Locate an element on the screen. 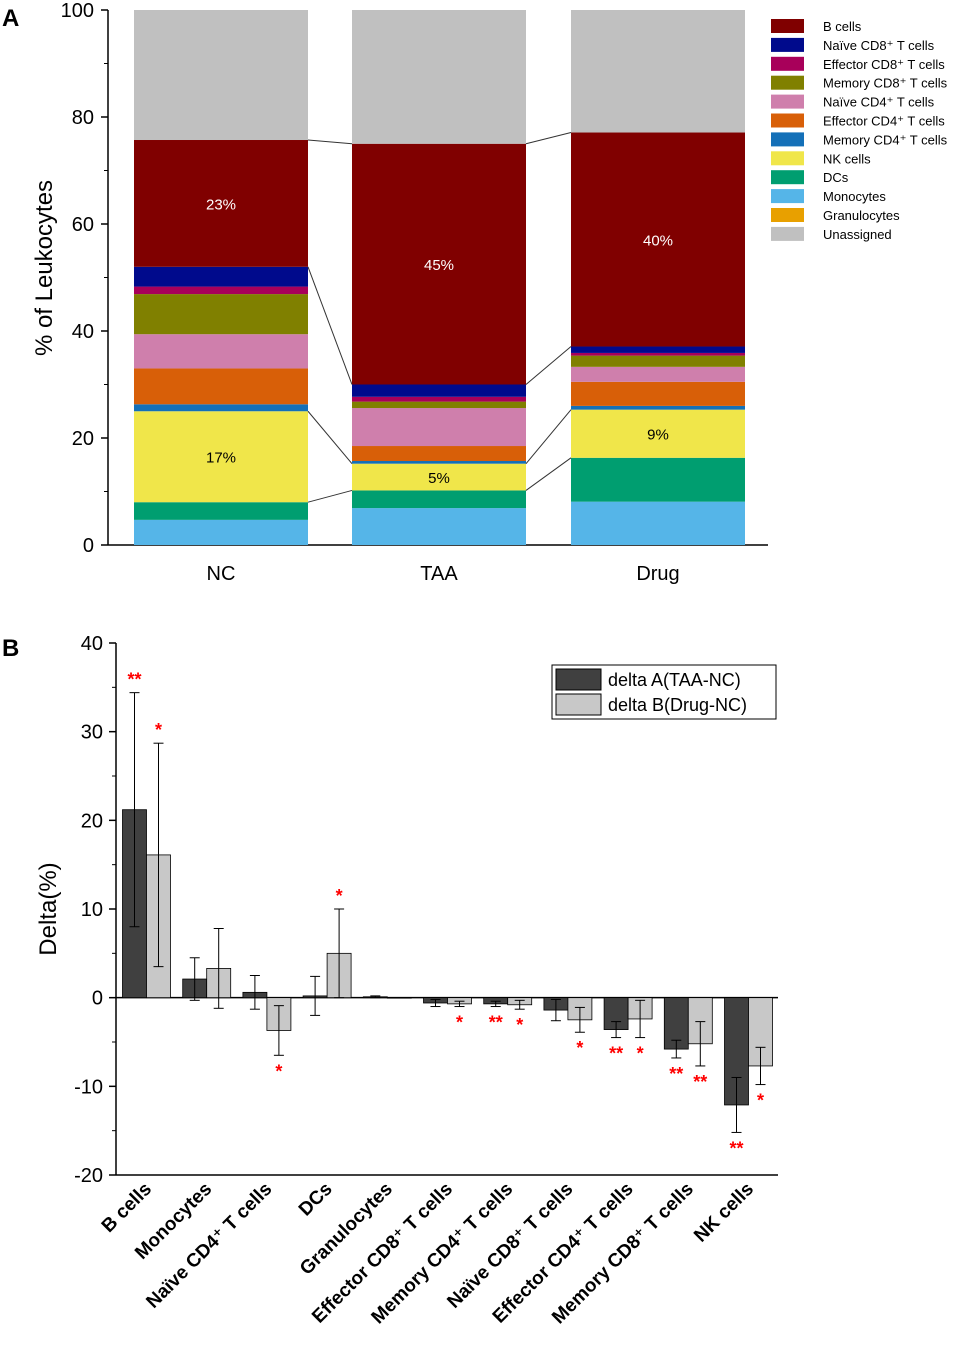 The height and width of the screenshot is (1356, 954). bar-memory-cd8-t-cells-taa is located at coordinates (439, 405).